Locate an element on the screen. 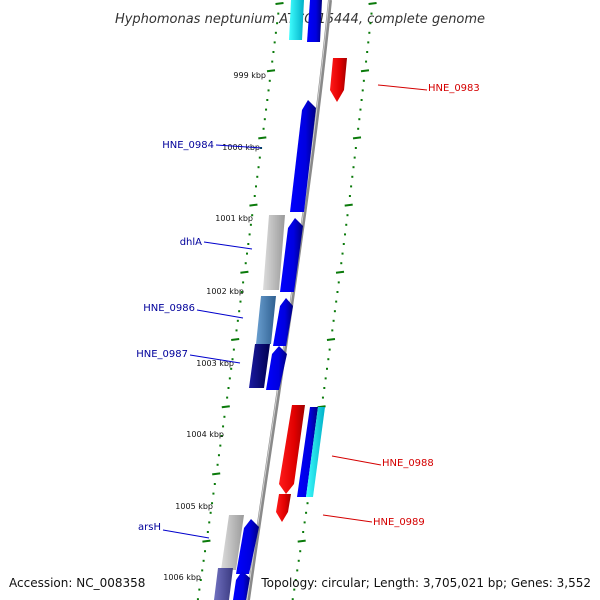 This screenshot has height=600, width=600. gene-label-hne-0986: HNE_0986 is located at coordinates (169, 308).